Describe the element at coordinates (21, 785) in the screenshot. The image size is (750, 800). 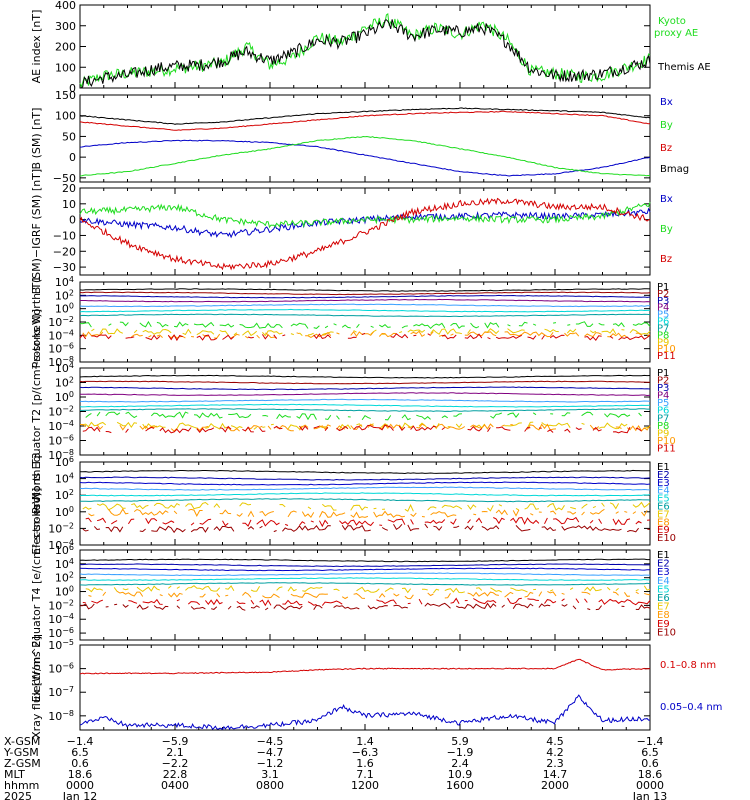
I see `axis-row-label: hhmm` at that location.